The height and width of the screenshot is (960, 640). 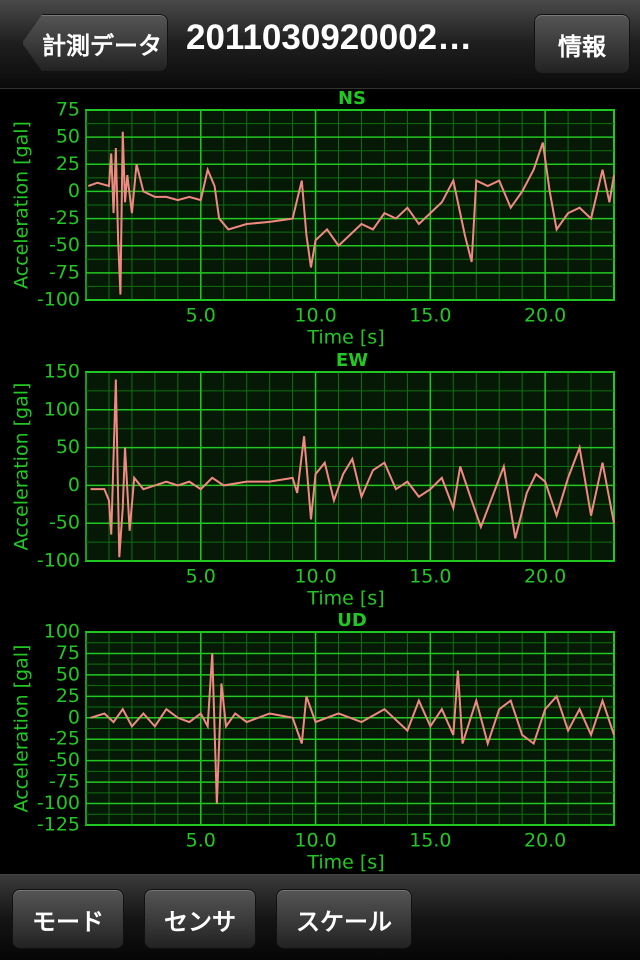 What do you see at coordinates (58, 825) in the screenshot?
I see `y-tick-label: -125` at bounding box center [58, 825].